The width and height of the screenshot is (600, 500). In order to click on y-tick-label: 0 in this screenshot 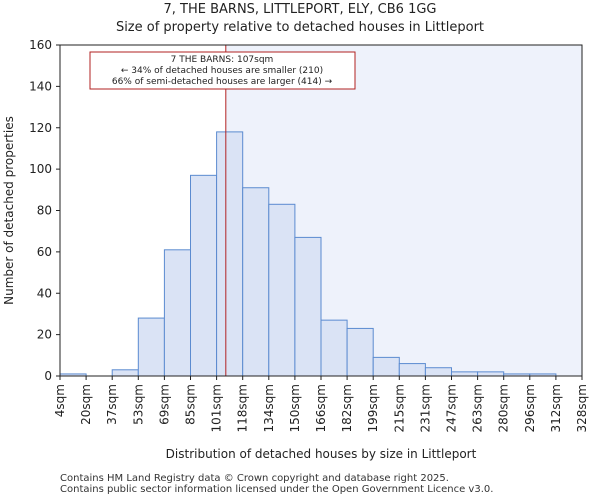, I will do `click(48, 376)`.